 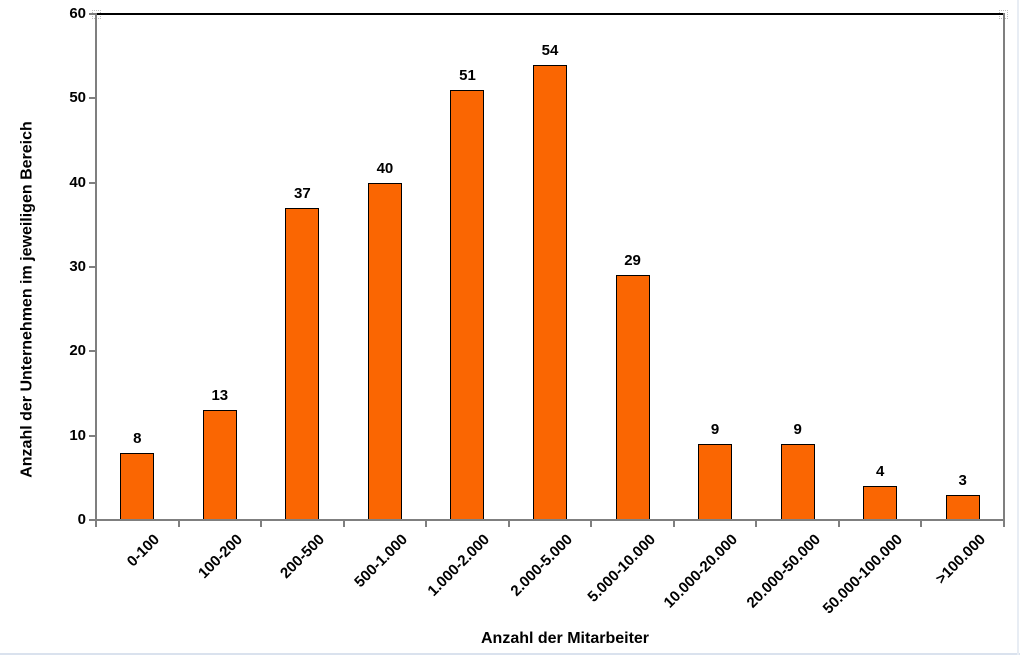 What do you see at coordinates (77, 266) in the screenshot?
I see `y-tick-label: 30` at bounding box center [77, 266].